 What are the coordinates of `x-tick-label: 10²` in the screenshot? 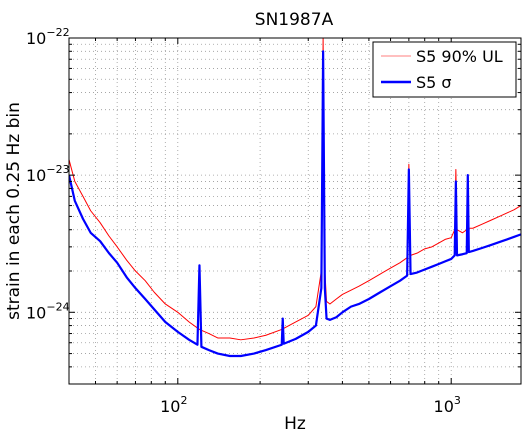 It's located at (173, 405).